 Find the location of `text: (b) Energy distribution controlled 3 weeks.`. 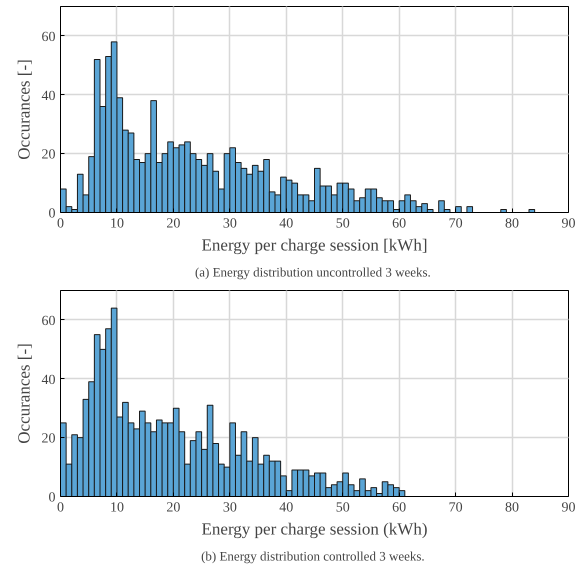

text: (b) Energy distribution controlled 3 weeks. is located at coordinates (313, 556).